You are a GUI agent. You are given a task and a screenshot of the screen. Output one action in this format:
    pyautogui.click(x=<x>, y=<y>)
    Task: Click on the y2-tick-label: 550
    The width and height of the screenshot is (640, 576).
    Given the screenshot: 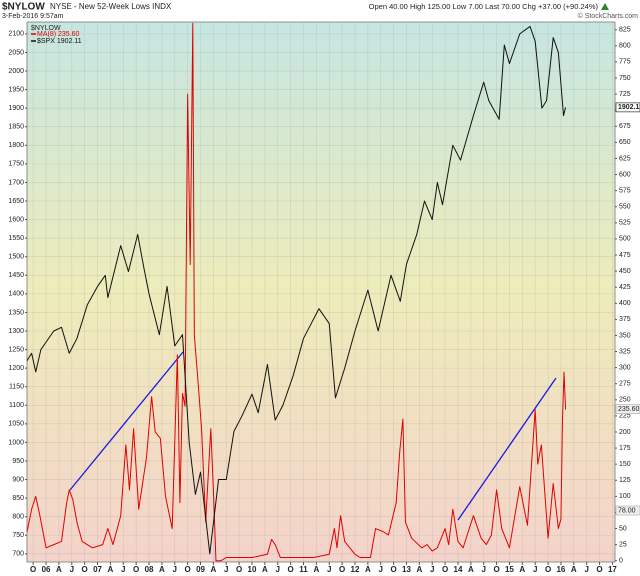 What is the action you would take?
    pyautogui.click(x=625, y=207)
    